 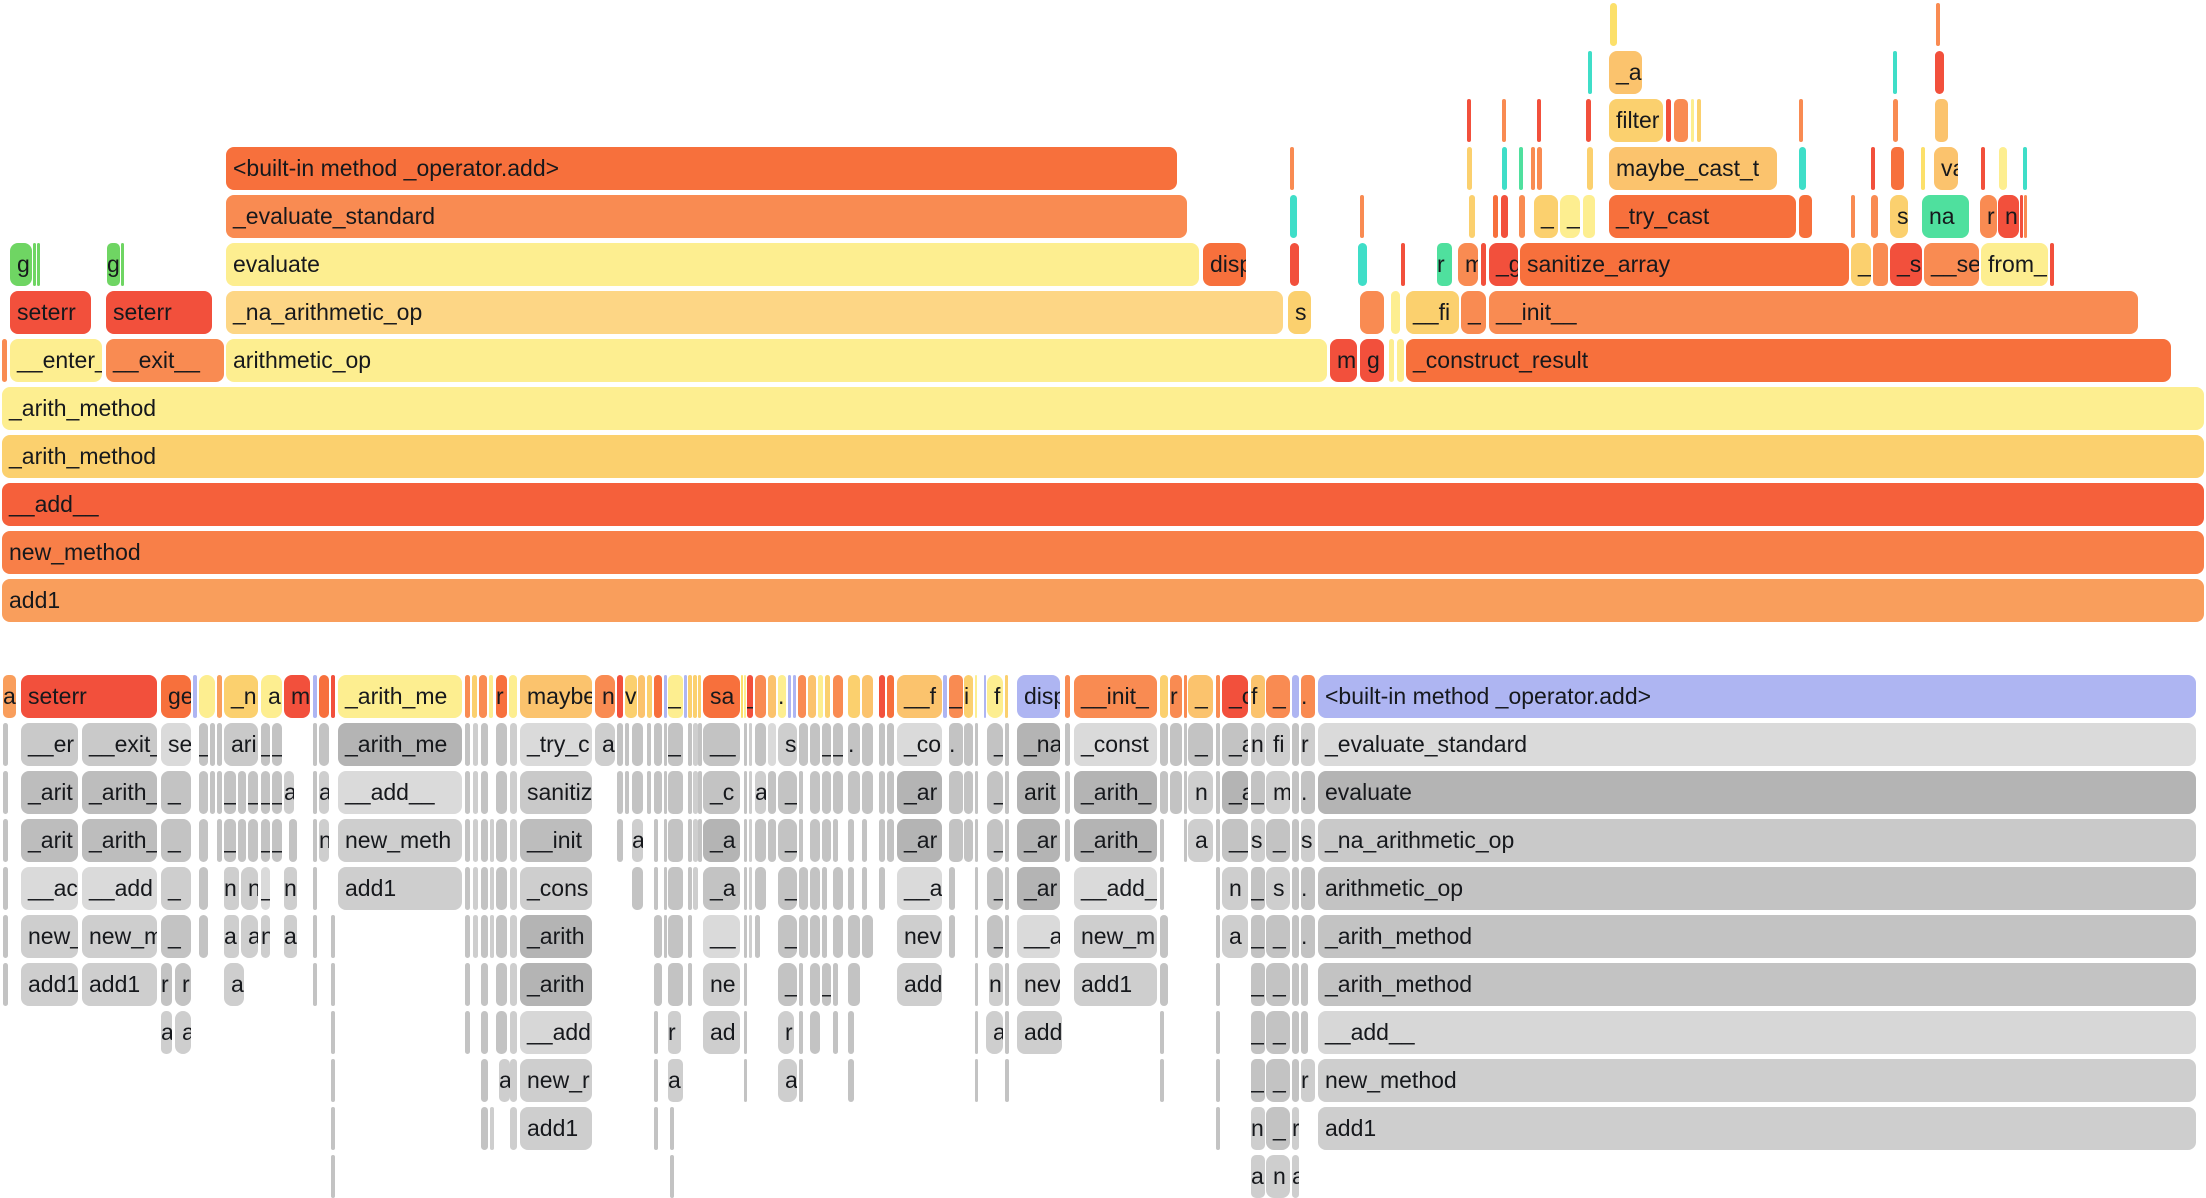 I want to click on frame: add, so click(x=1039, y=1032).